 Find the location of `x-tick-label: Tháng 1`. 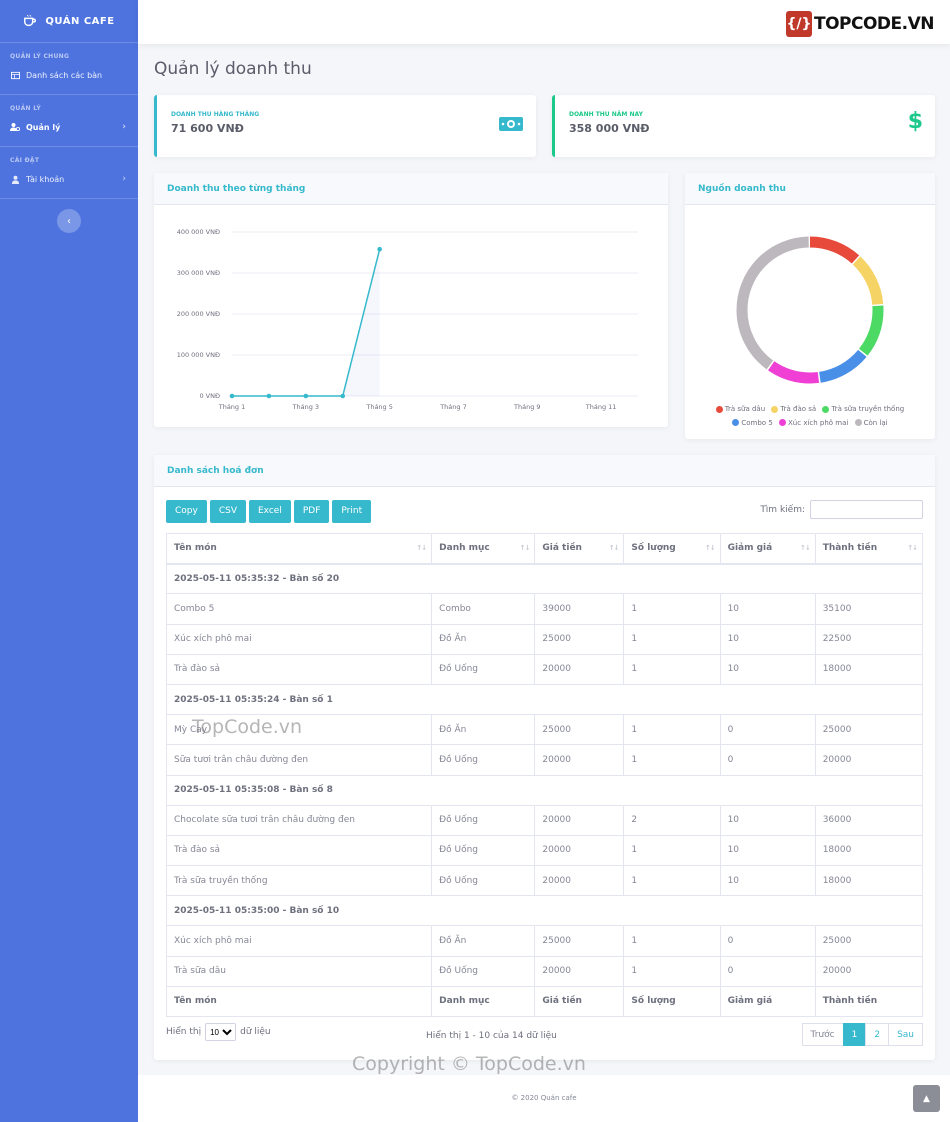

x-tick-label: Tháng 1 is located at coordinates (232, 407).